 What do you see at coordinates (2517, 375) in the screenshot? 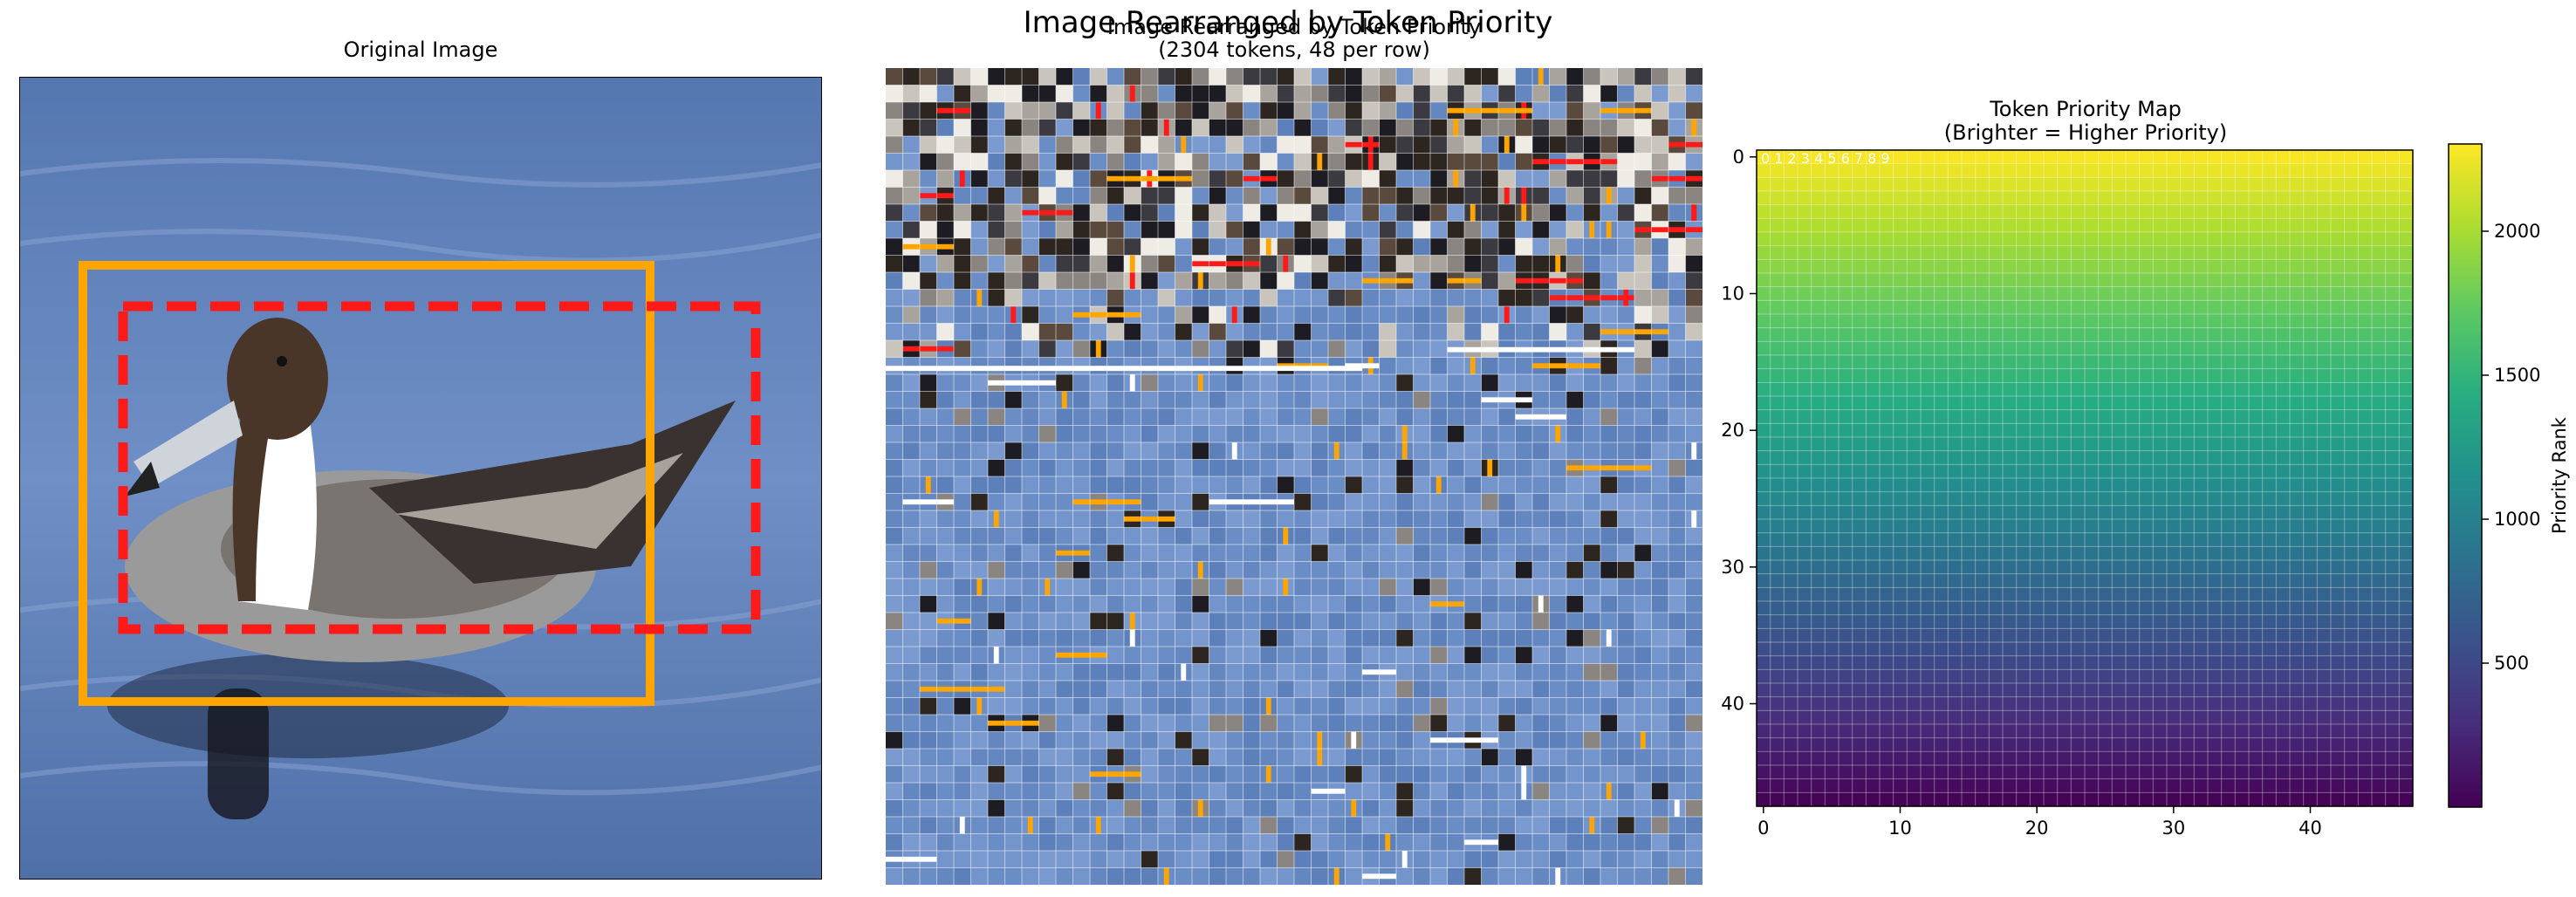
I see `colorbar-tick-label: 1500` at bounding box center [2517, 375].